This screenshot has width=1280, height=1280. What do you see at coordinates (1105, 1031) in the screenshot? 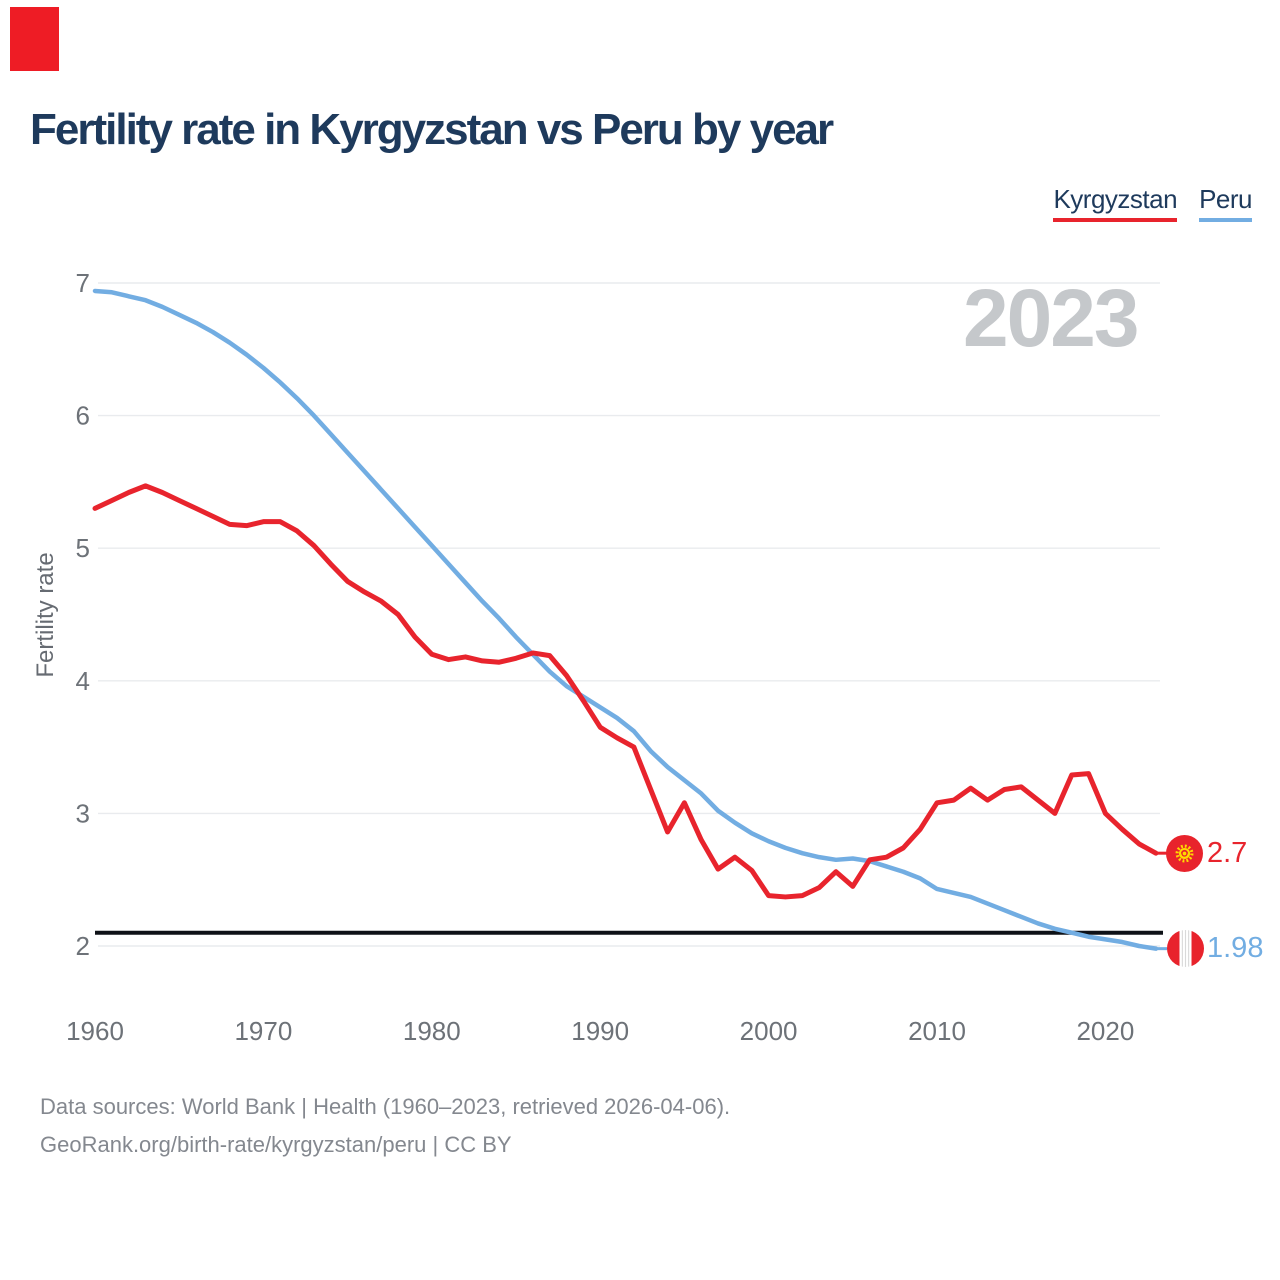
I see `svg-text: 2020` at bounding box center [1105, 1031].